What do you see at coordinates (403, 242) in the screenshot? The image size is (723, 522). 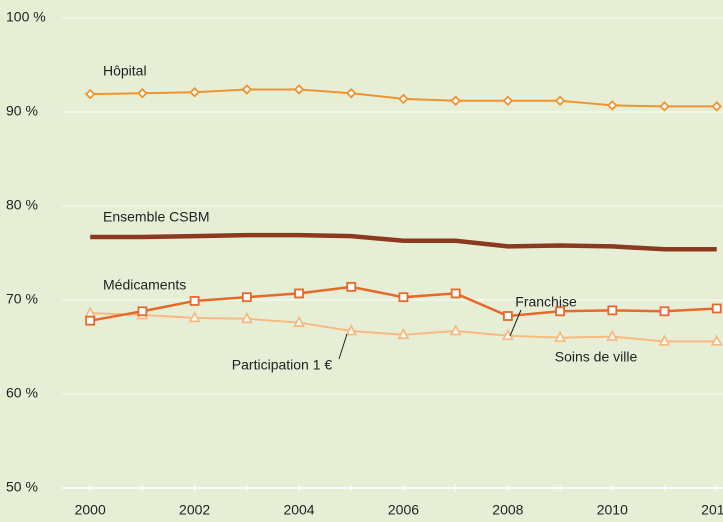 I see `series-line` at bounding box center [403, 242].